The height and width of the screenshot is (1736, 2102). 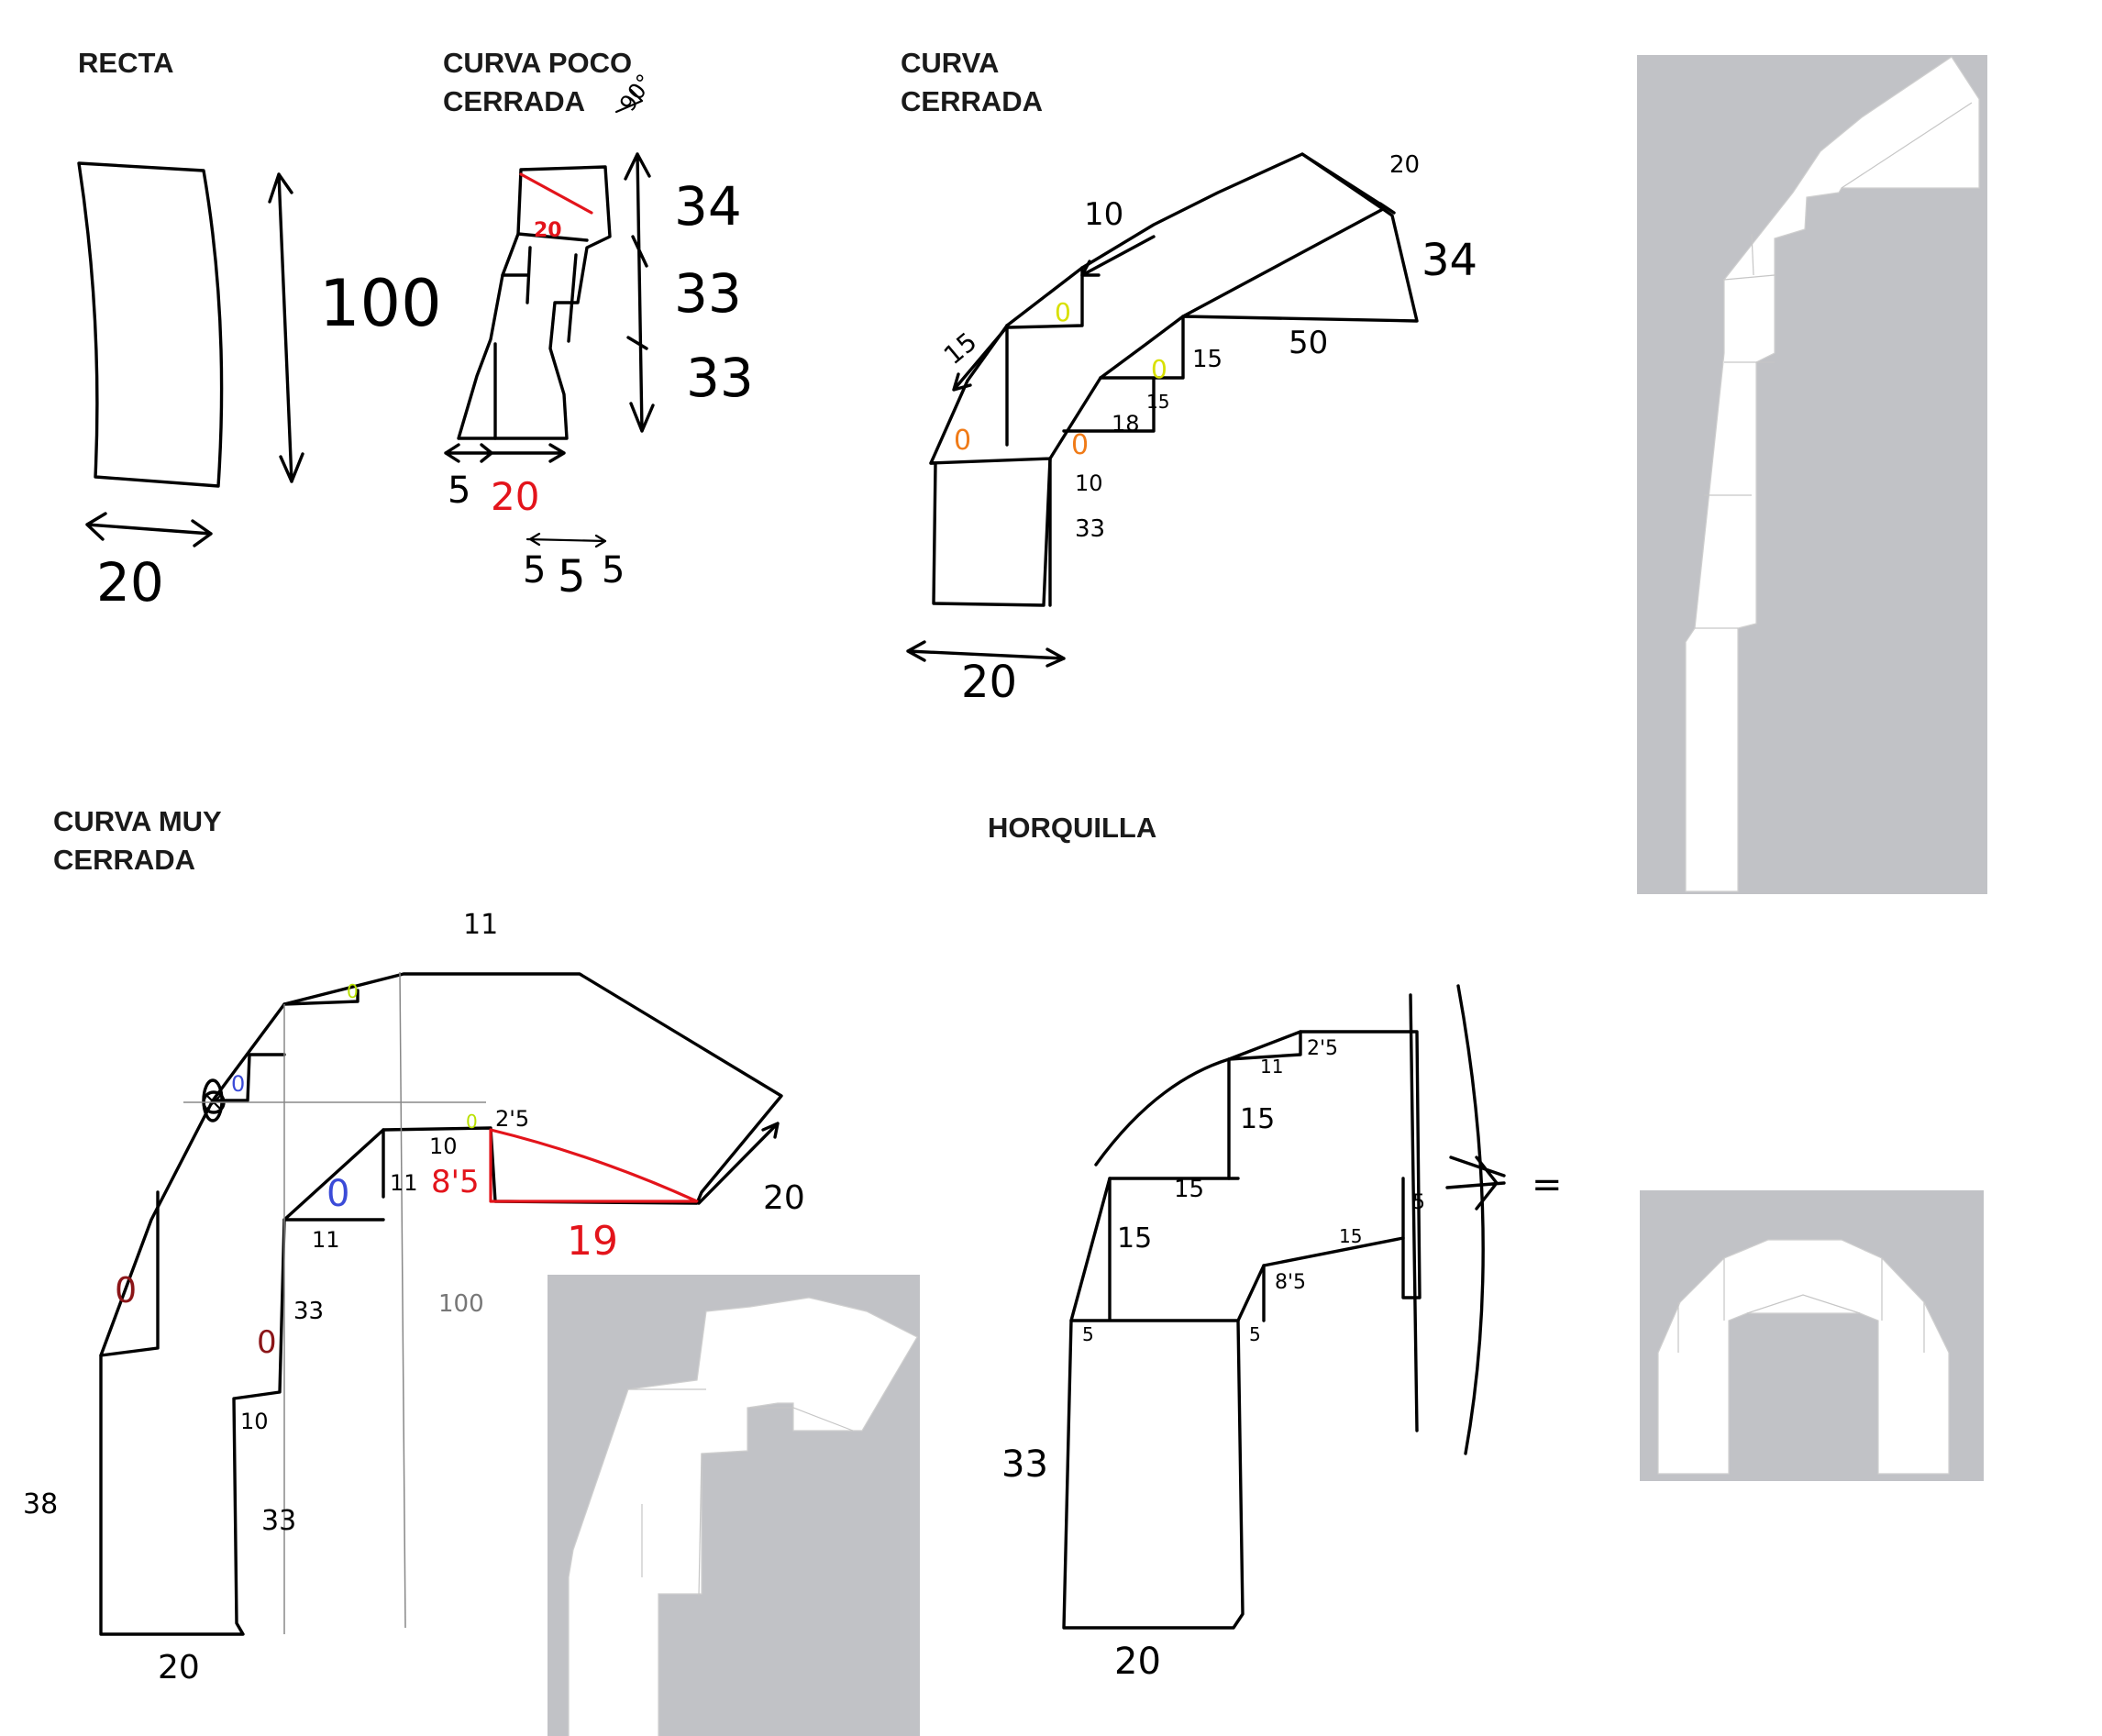 I want to click on curva-cerrada-sketch: 10 15 20 34 50 15 15 18 10 33 20 0 0 0 0, so click(x=1191, y=429).